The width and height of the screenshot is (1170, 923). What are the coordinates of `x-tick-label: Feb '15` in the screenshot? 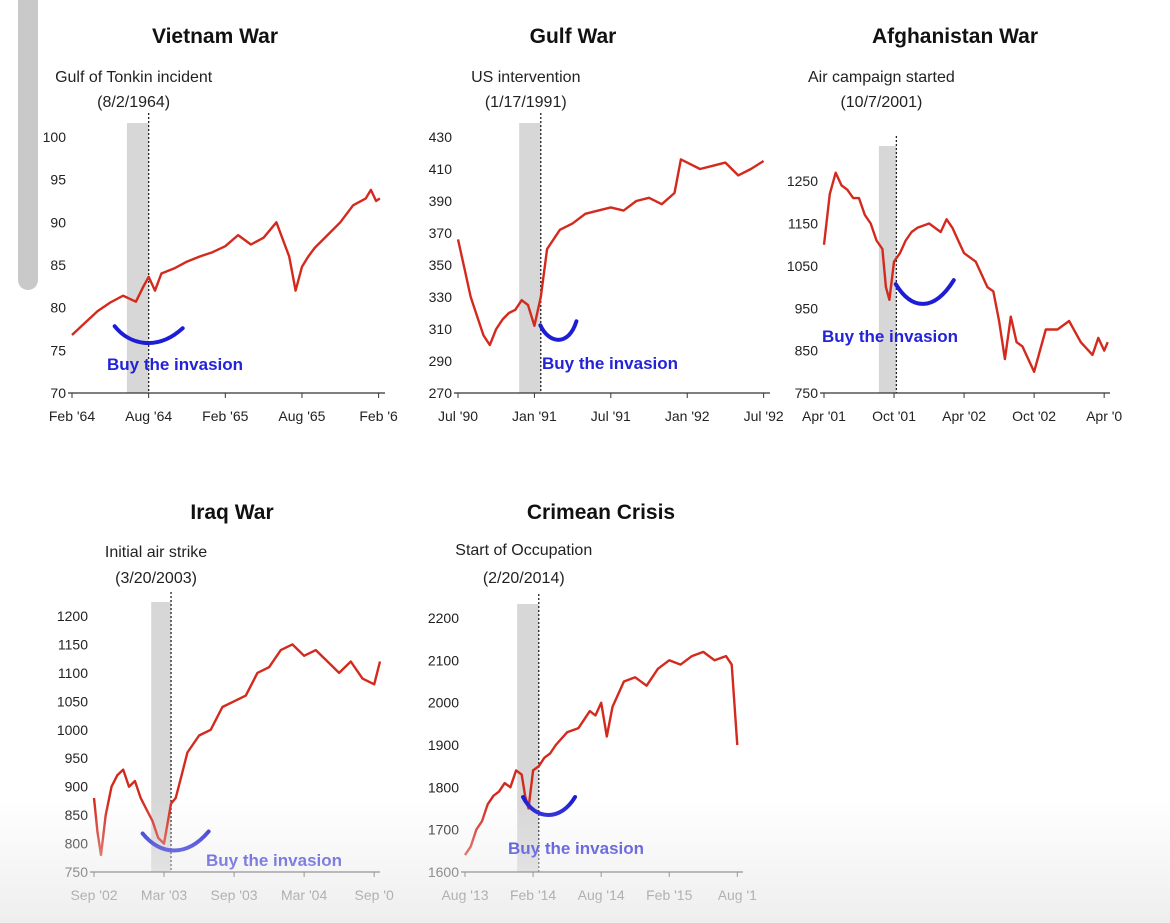 It's located at (669, 895).